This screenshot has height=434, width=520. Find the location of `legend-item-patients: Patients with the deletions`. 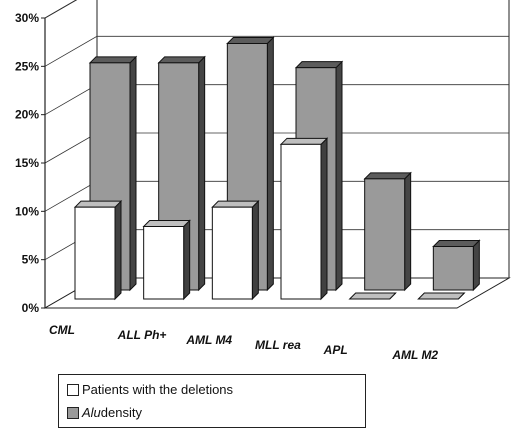

legend-item-patients: Patients with the deletions is located at coordinates (150, 389).